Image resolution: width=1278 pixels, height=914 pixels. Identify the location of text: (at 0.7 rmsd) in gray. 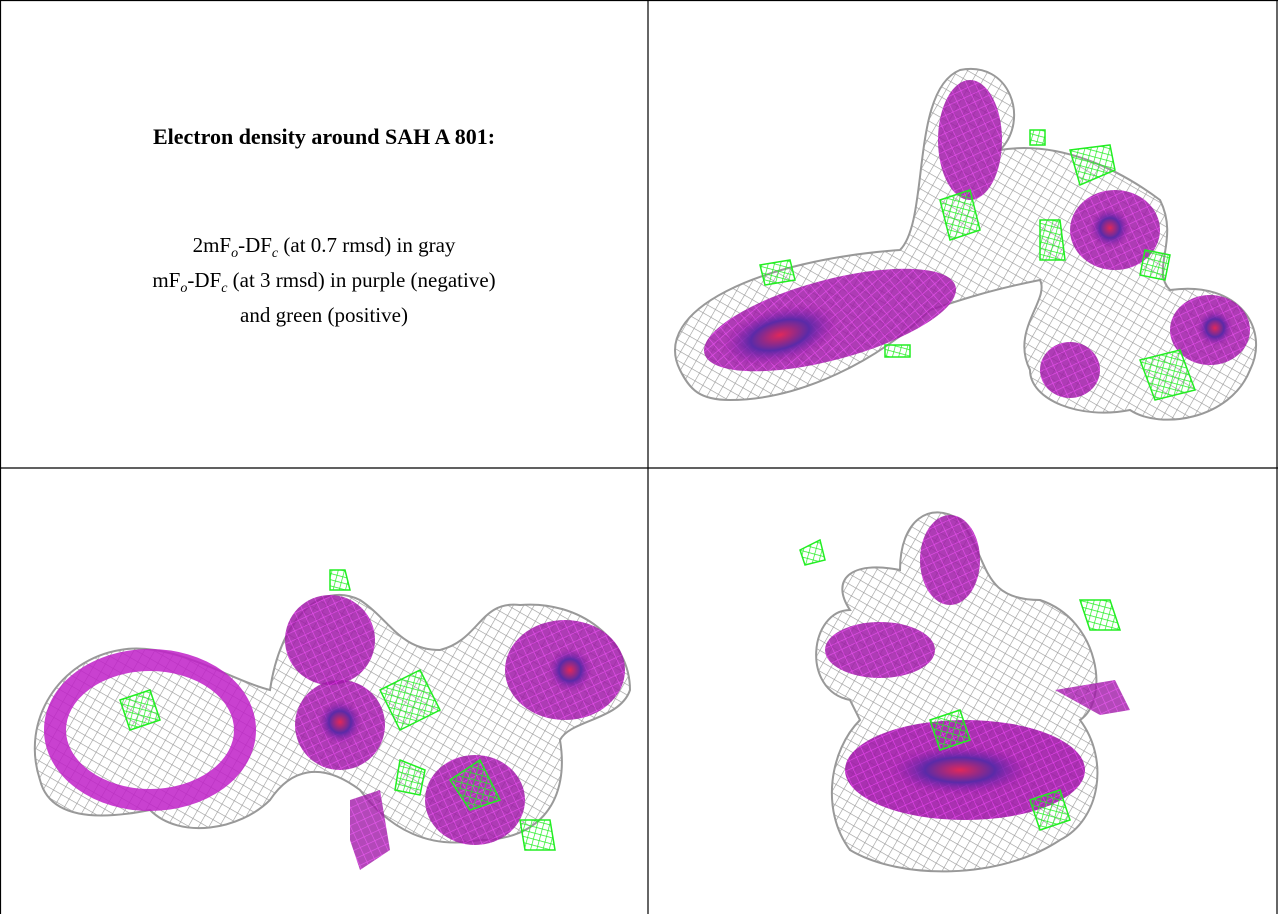
(367, 245).